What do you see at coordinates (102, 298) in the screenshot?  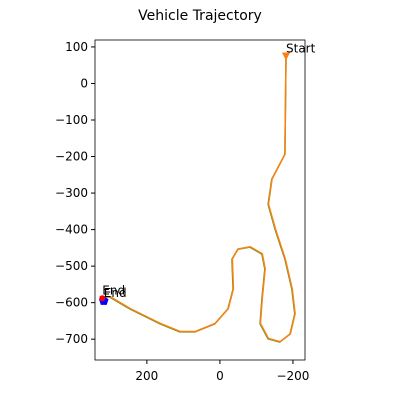 I see `end-marker` at bounding box center [102, 298].